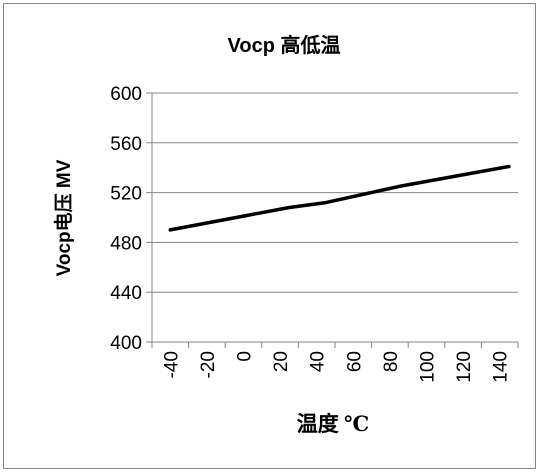 Image resolution: width=541 pixels, height=473 pixels. I want to click on chart-title: Vocp 高低温, so click(284, 45).